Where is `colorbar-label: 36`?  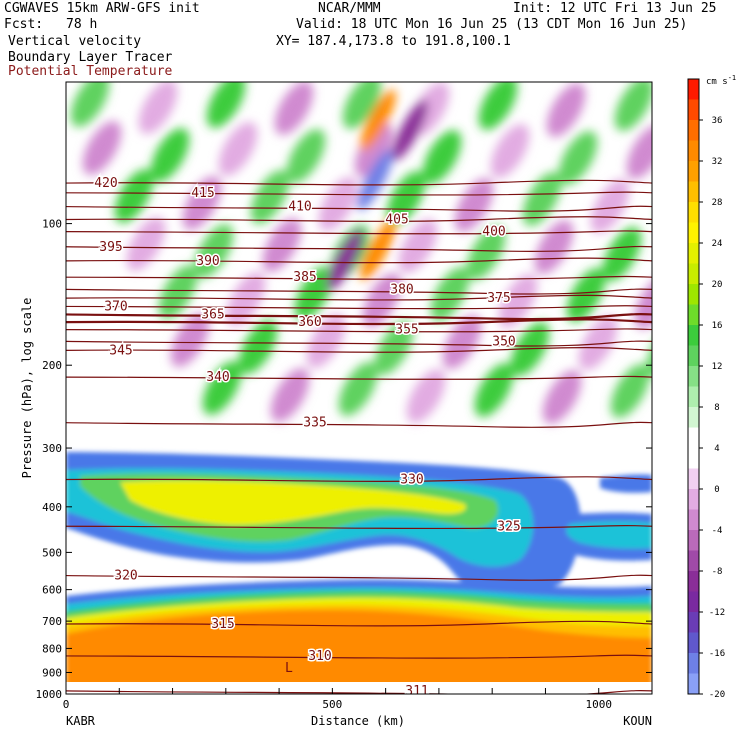
colorbar-label: 36 is located at coordinates (717, 121).